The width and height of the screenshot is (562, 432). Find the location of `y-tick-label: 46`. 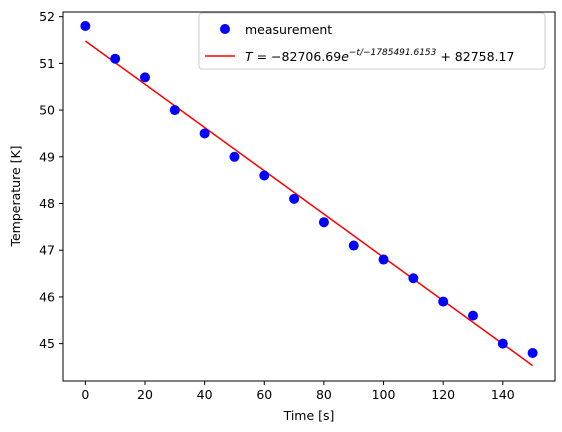

y-tick-label: 46 is located at coordinates (47, 296).